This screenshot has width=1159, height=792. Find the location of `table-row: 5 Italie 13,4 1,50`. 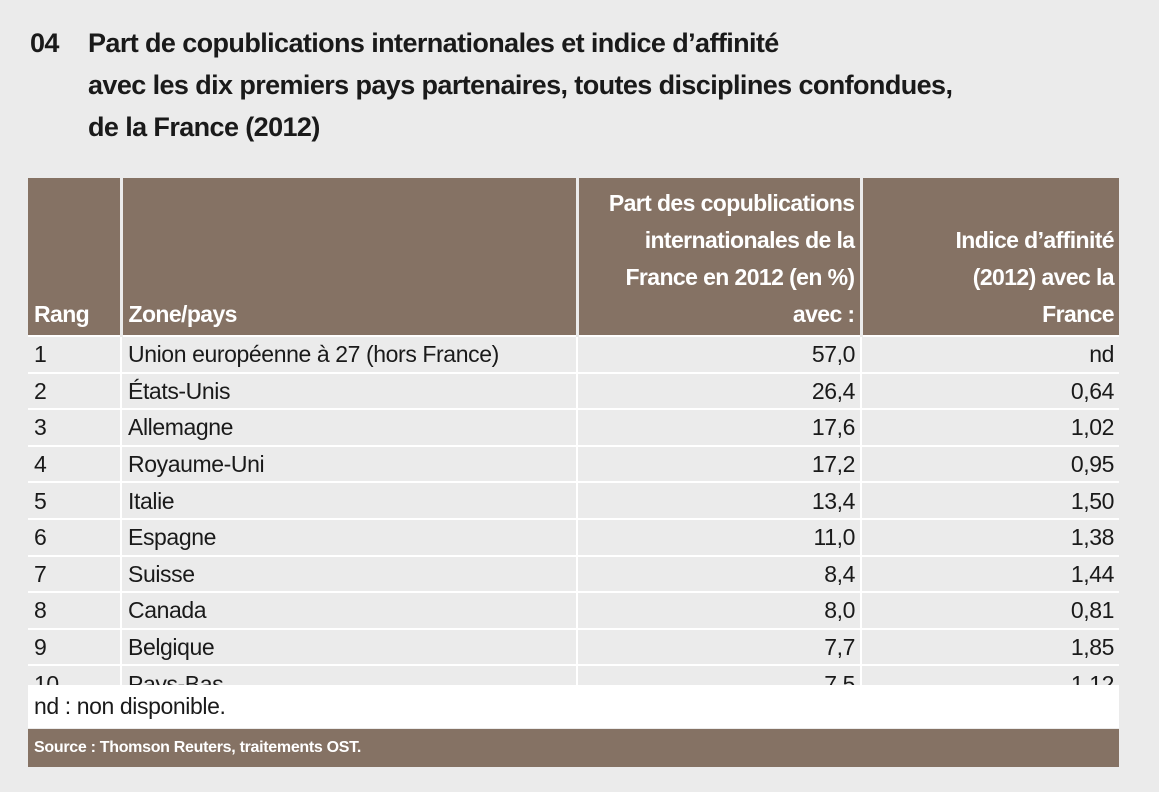

table-row: 5 Italie 13,4 1,50 is located at coordinates (573, 500).